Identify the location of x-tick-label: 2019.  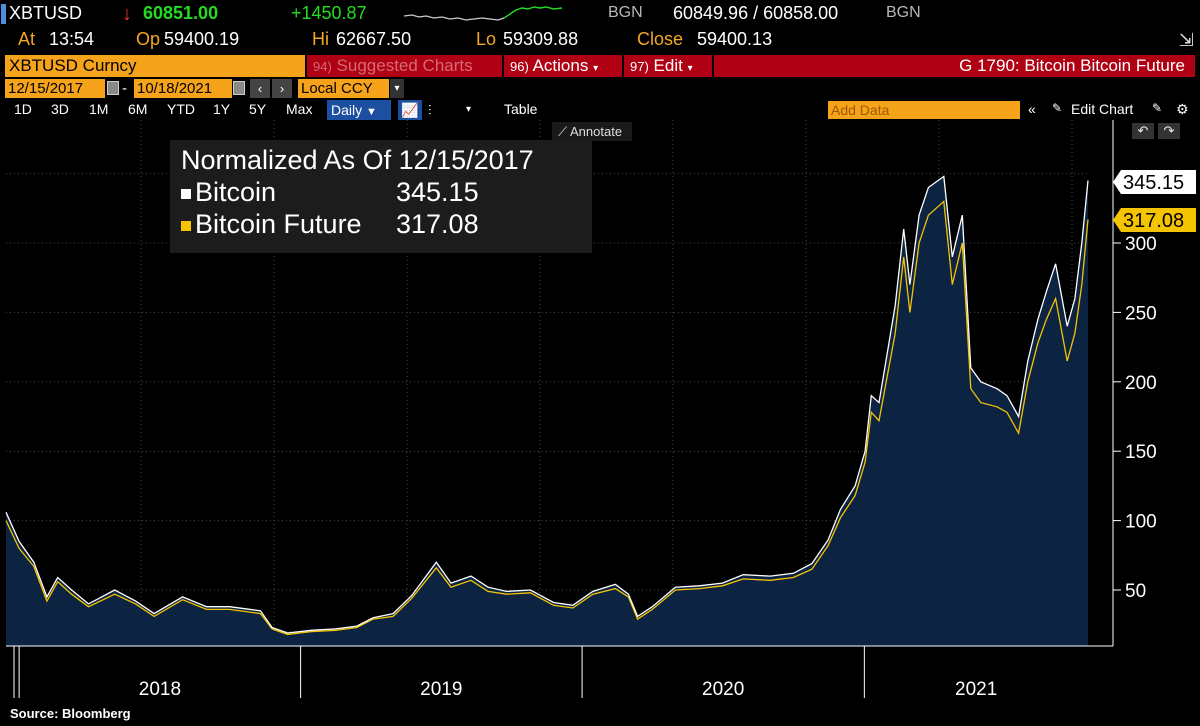
(441, 689).